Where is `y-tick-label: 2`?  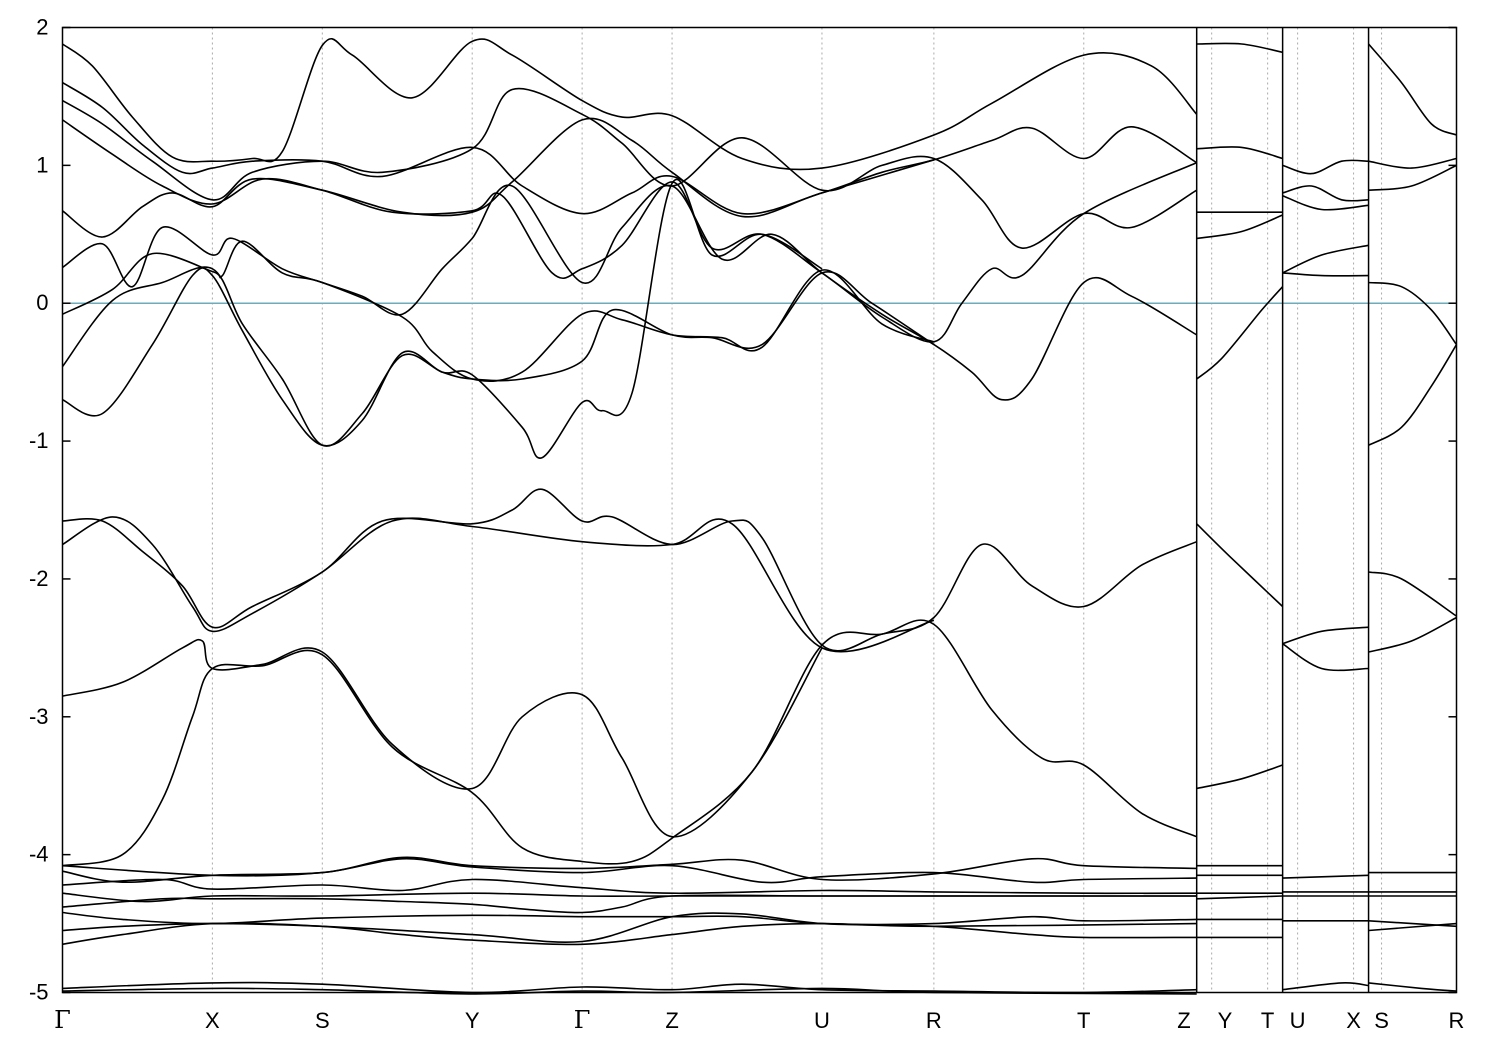 y-tick-label: 2 is located at coordinates (42, 27).